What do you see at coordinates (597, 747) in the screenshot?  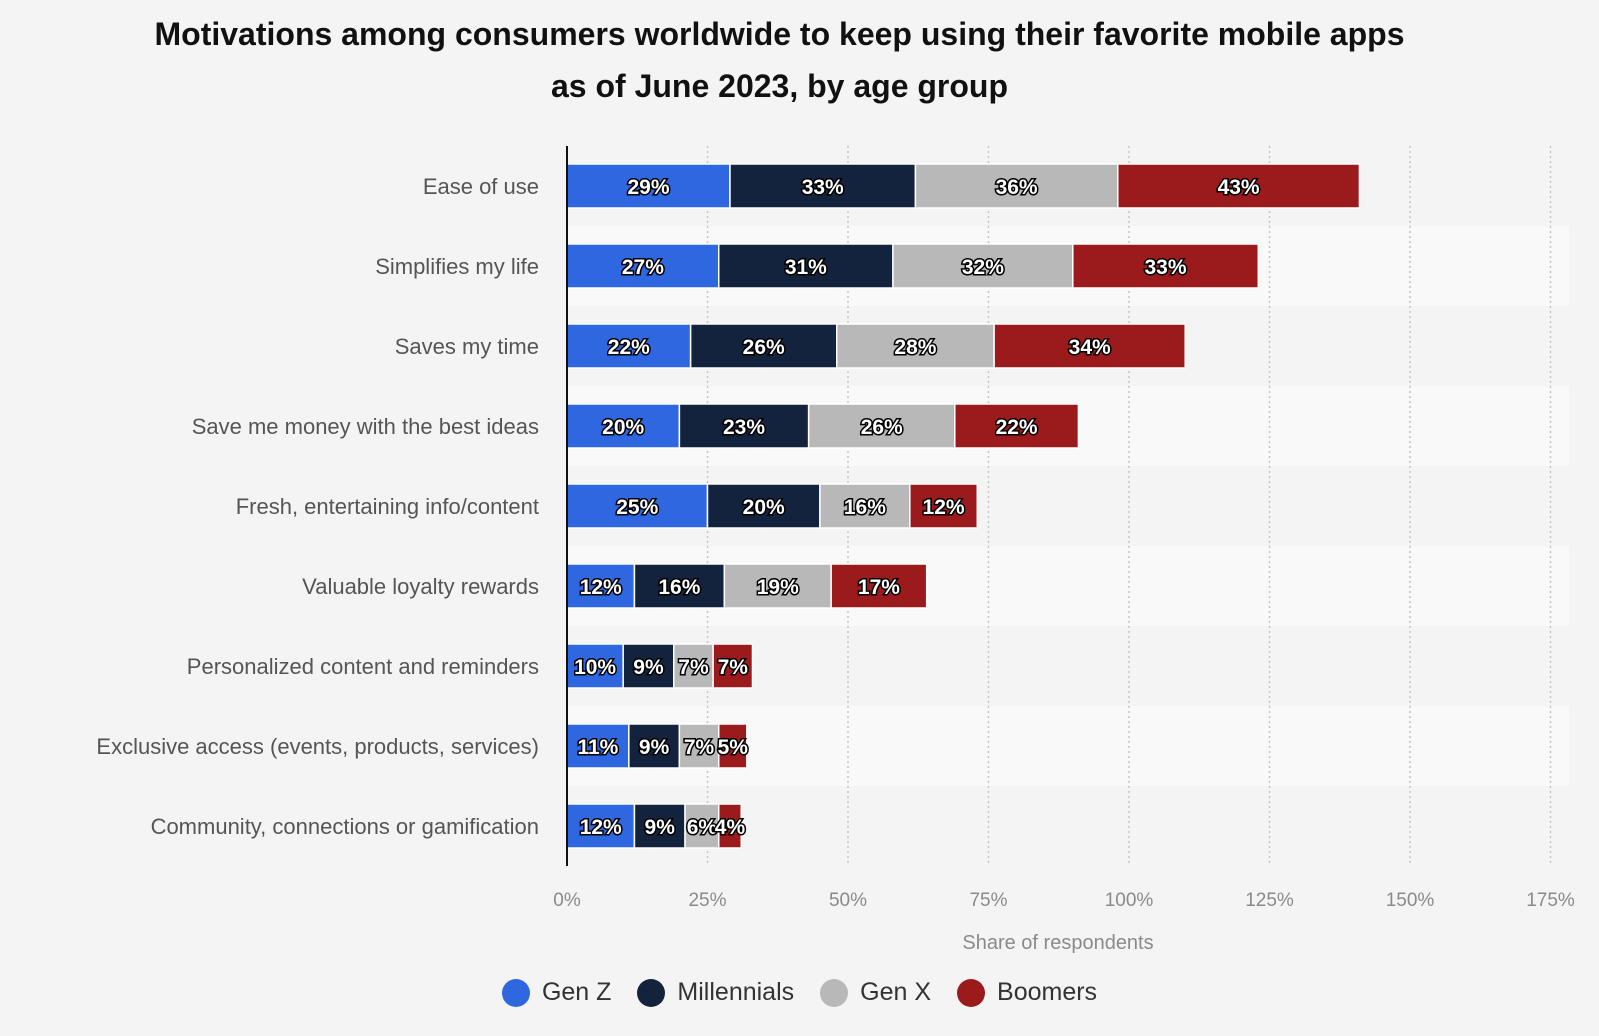 I see `data-label: 11%` at bounding box center [597, 747].